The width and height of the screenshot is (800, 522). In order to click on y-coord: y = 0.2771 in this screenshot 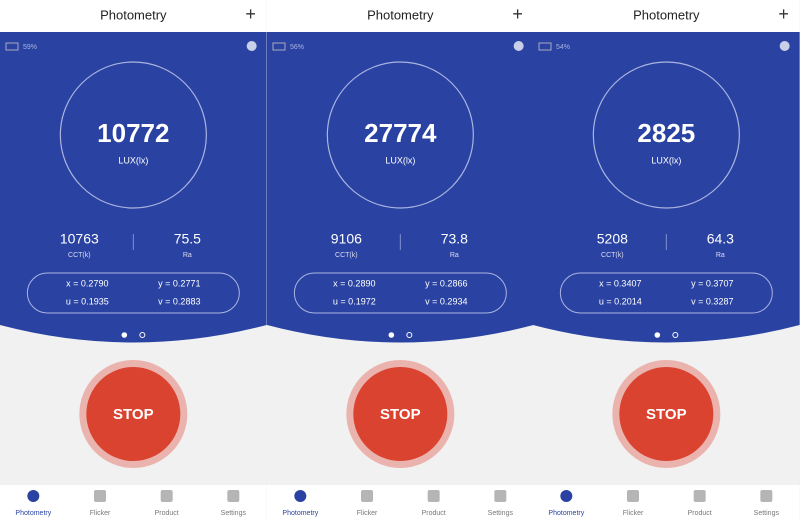, I will do `click(179, 283)`.